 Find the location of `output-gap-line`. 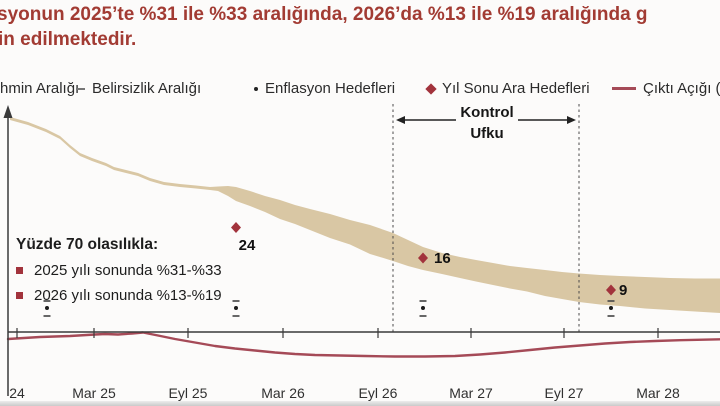

output-gap-line is located at coordinates (363, 344).